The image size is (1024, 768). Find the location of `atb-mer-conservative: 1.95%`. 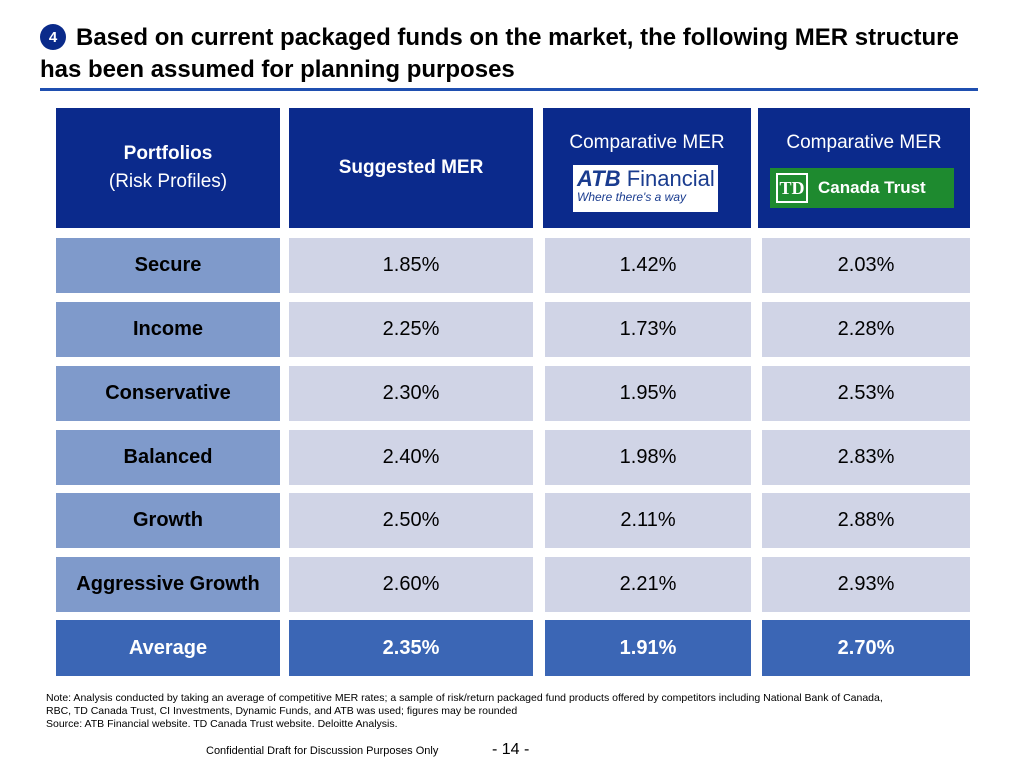

atb-mer-conservative: 1.95% is located at coordinates (648, 393).